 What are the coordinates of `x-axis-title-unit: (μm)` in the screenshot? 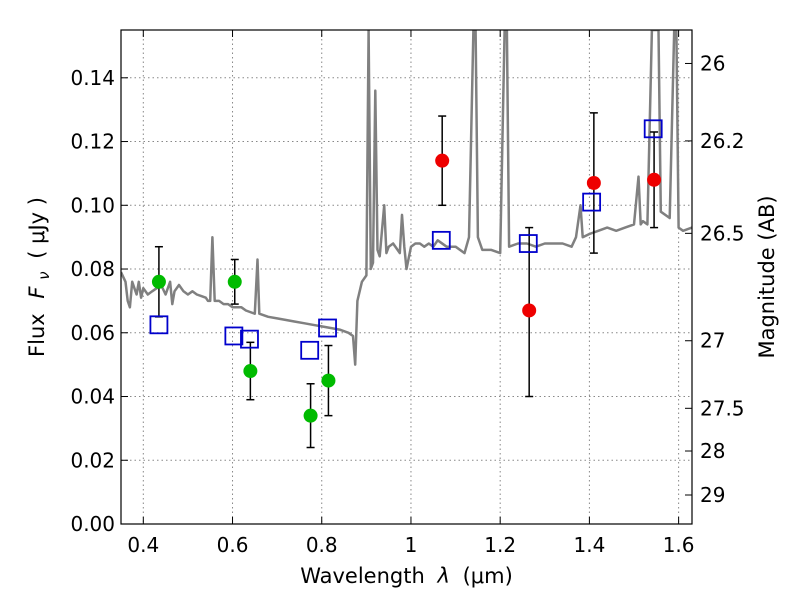 It's located at (488, 576).